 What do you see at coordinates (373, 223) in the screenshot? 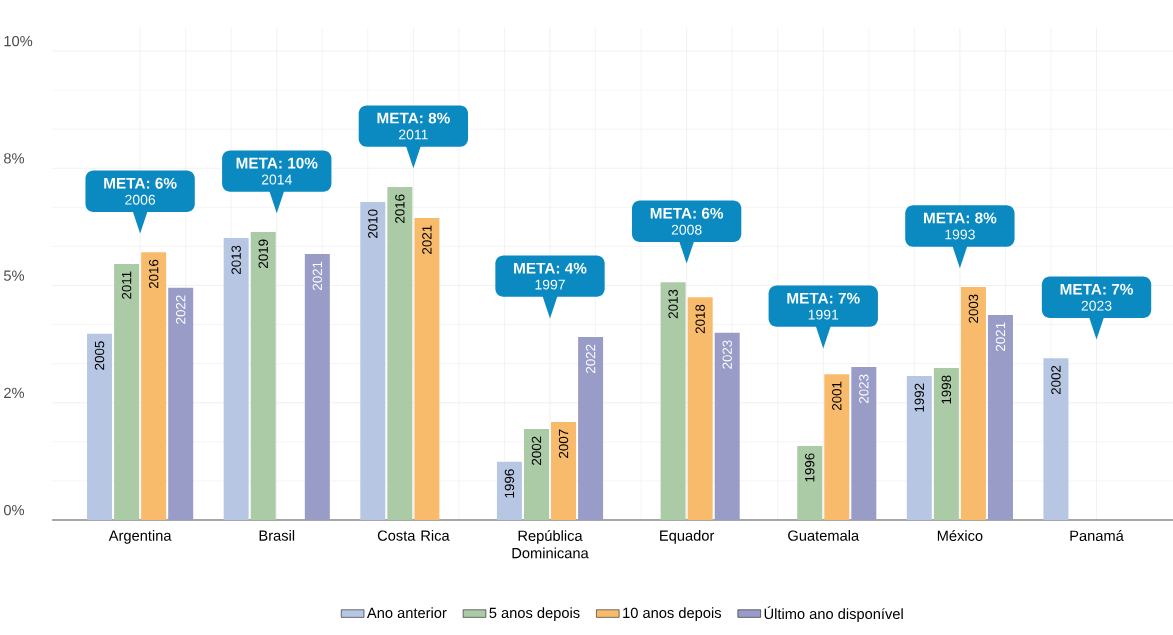
I see `annotation: 2010` at bounding box center [373, 223].